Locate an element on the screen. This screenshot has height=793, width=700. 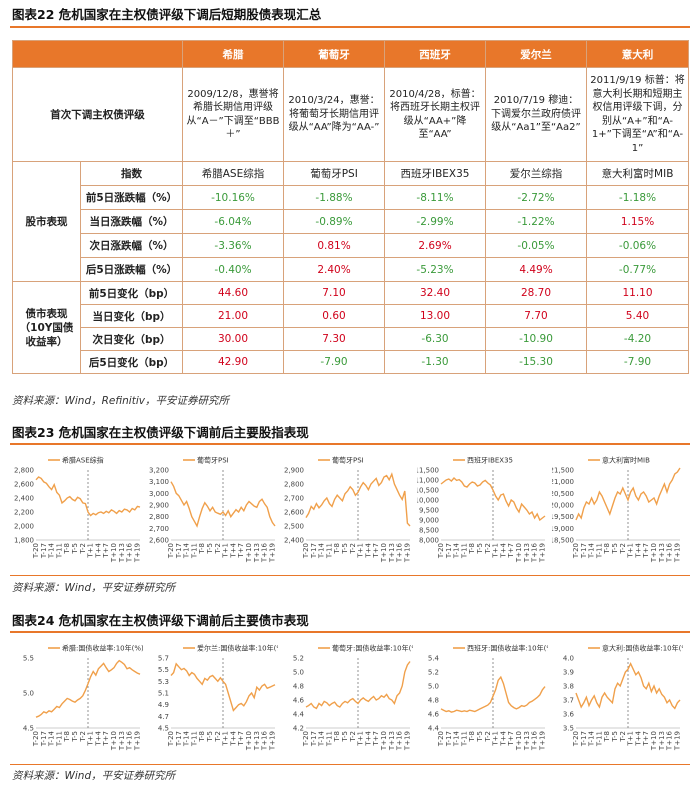
fig24-divider is located at coordinates (350, 632).